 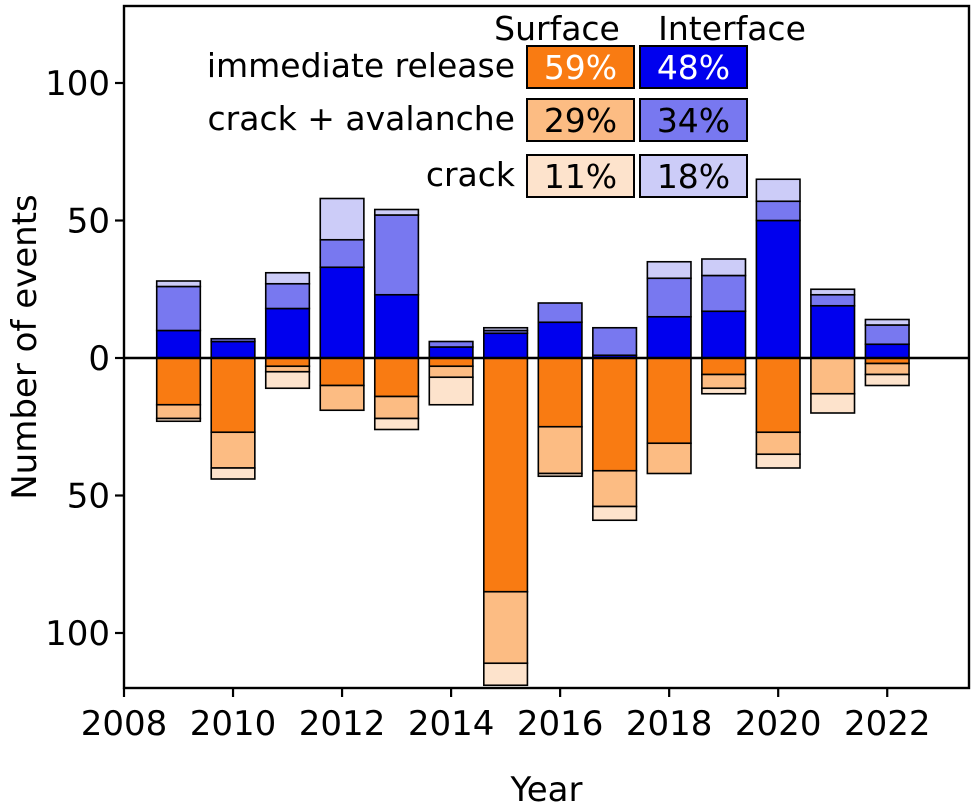 I want to click on bar-interface-immediate-release-2018, so click(x=669, y=337).